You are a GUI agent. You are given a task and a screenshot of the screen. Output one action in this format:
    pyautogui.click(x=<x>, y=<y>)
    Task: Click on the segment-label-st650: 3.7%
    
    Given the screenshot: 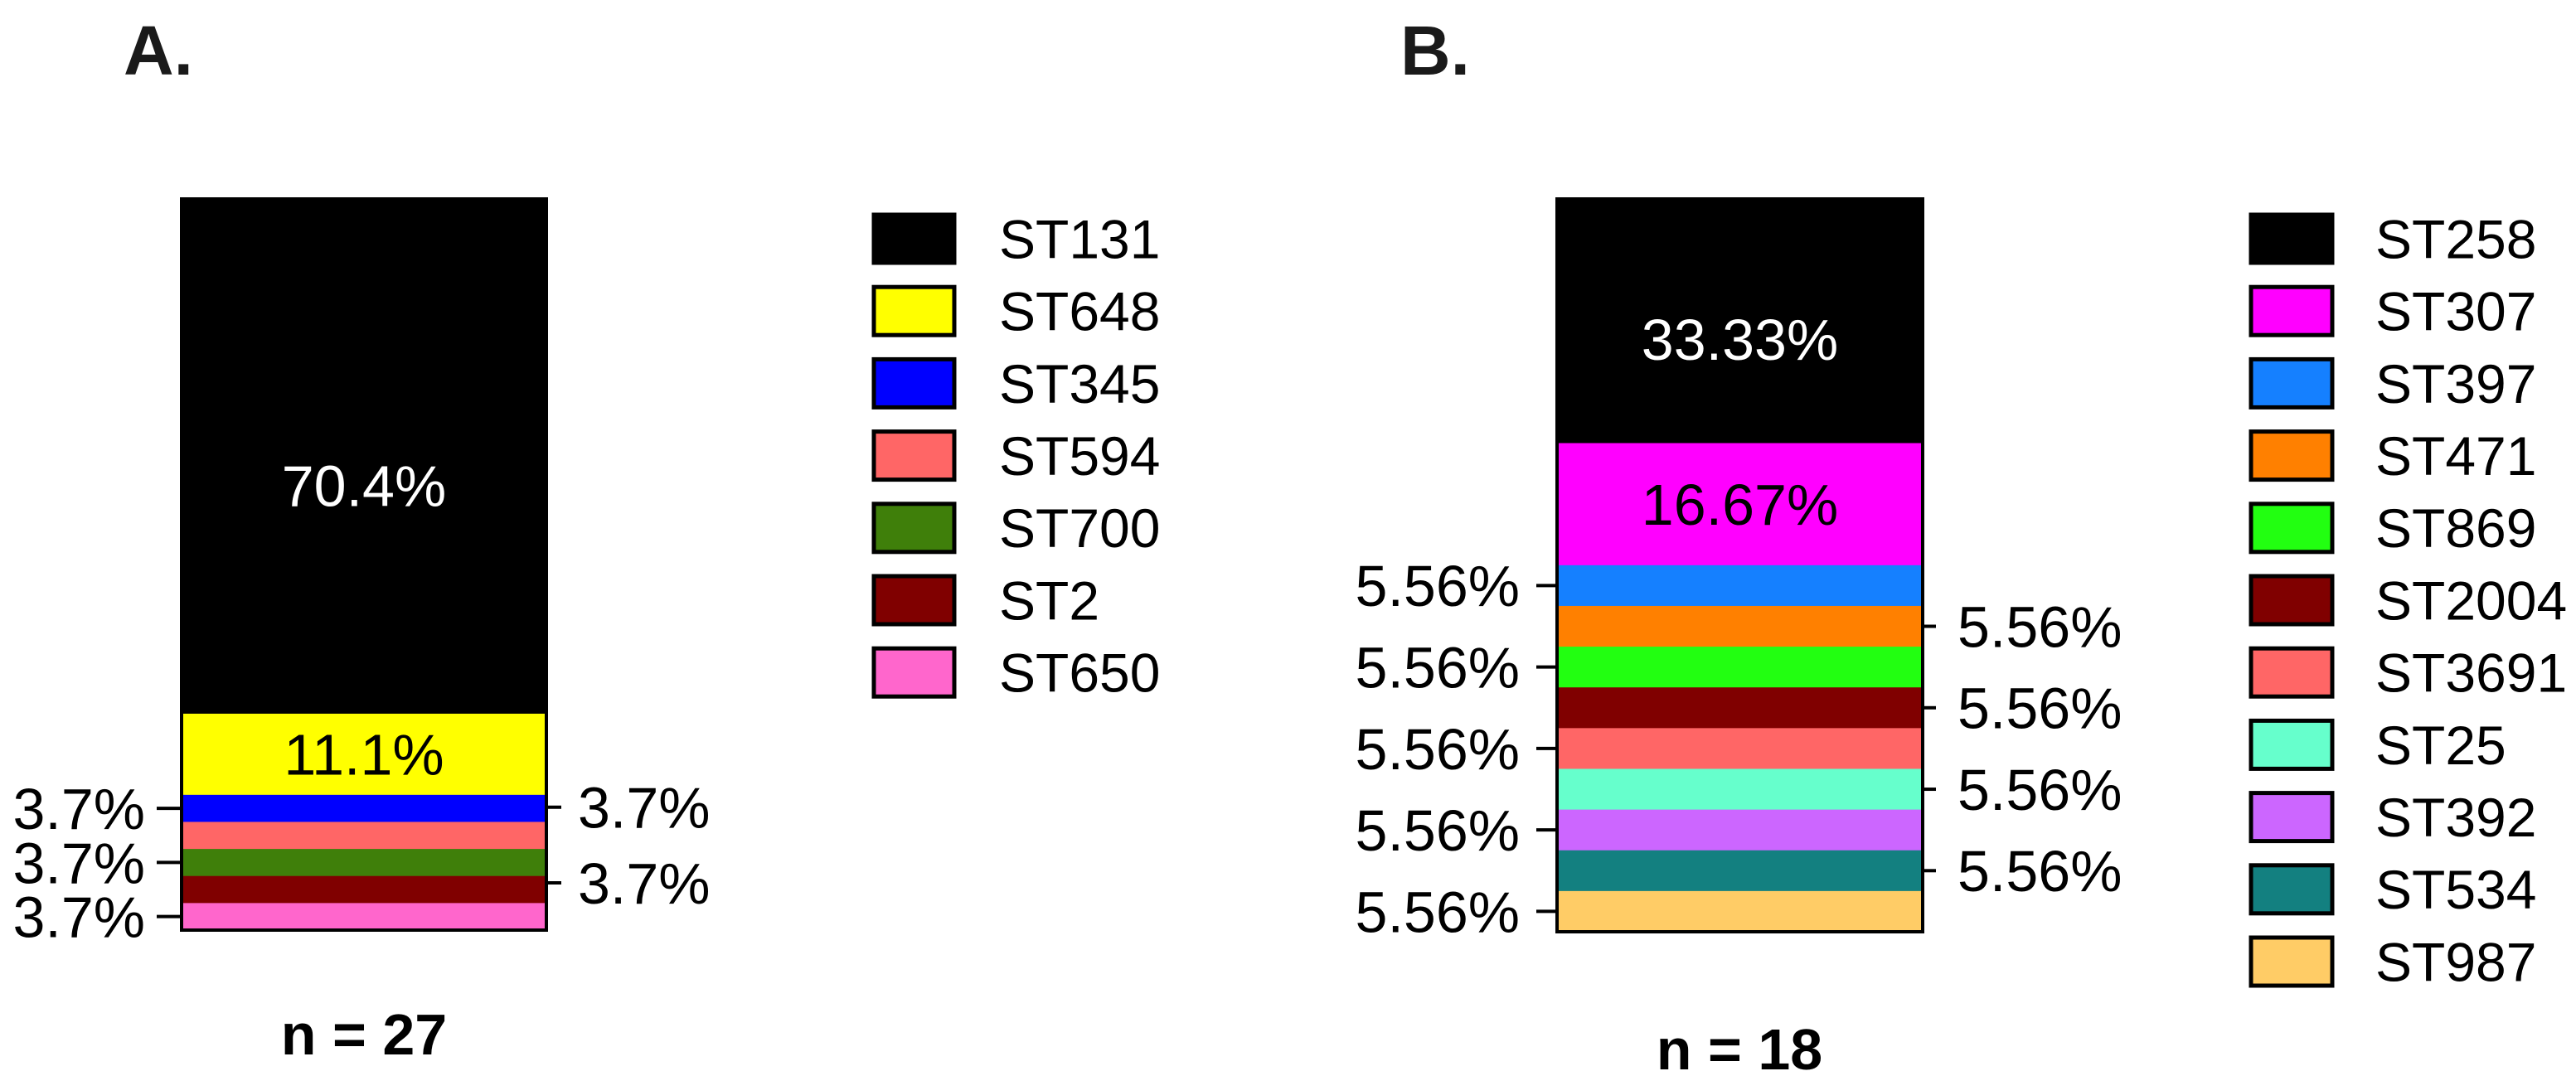 What is the action you would take?
    pyautogui.click(x=78, y=917)
    